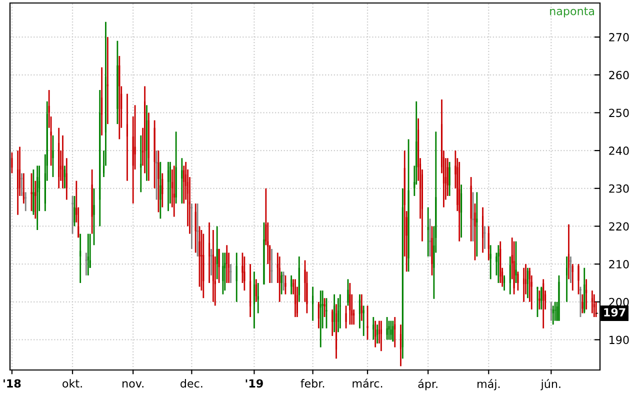 This screenshot has height=408, width=635. I want to click on y-tick-label: 220, so click(619, 226).